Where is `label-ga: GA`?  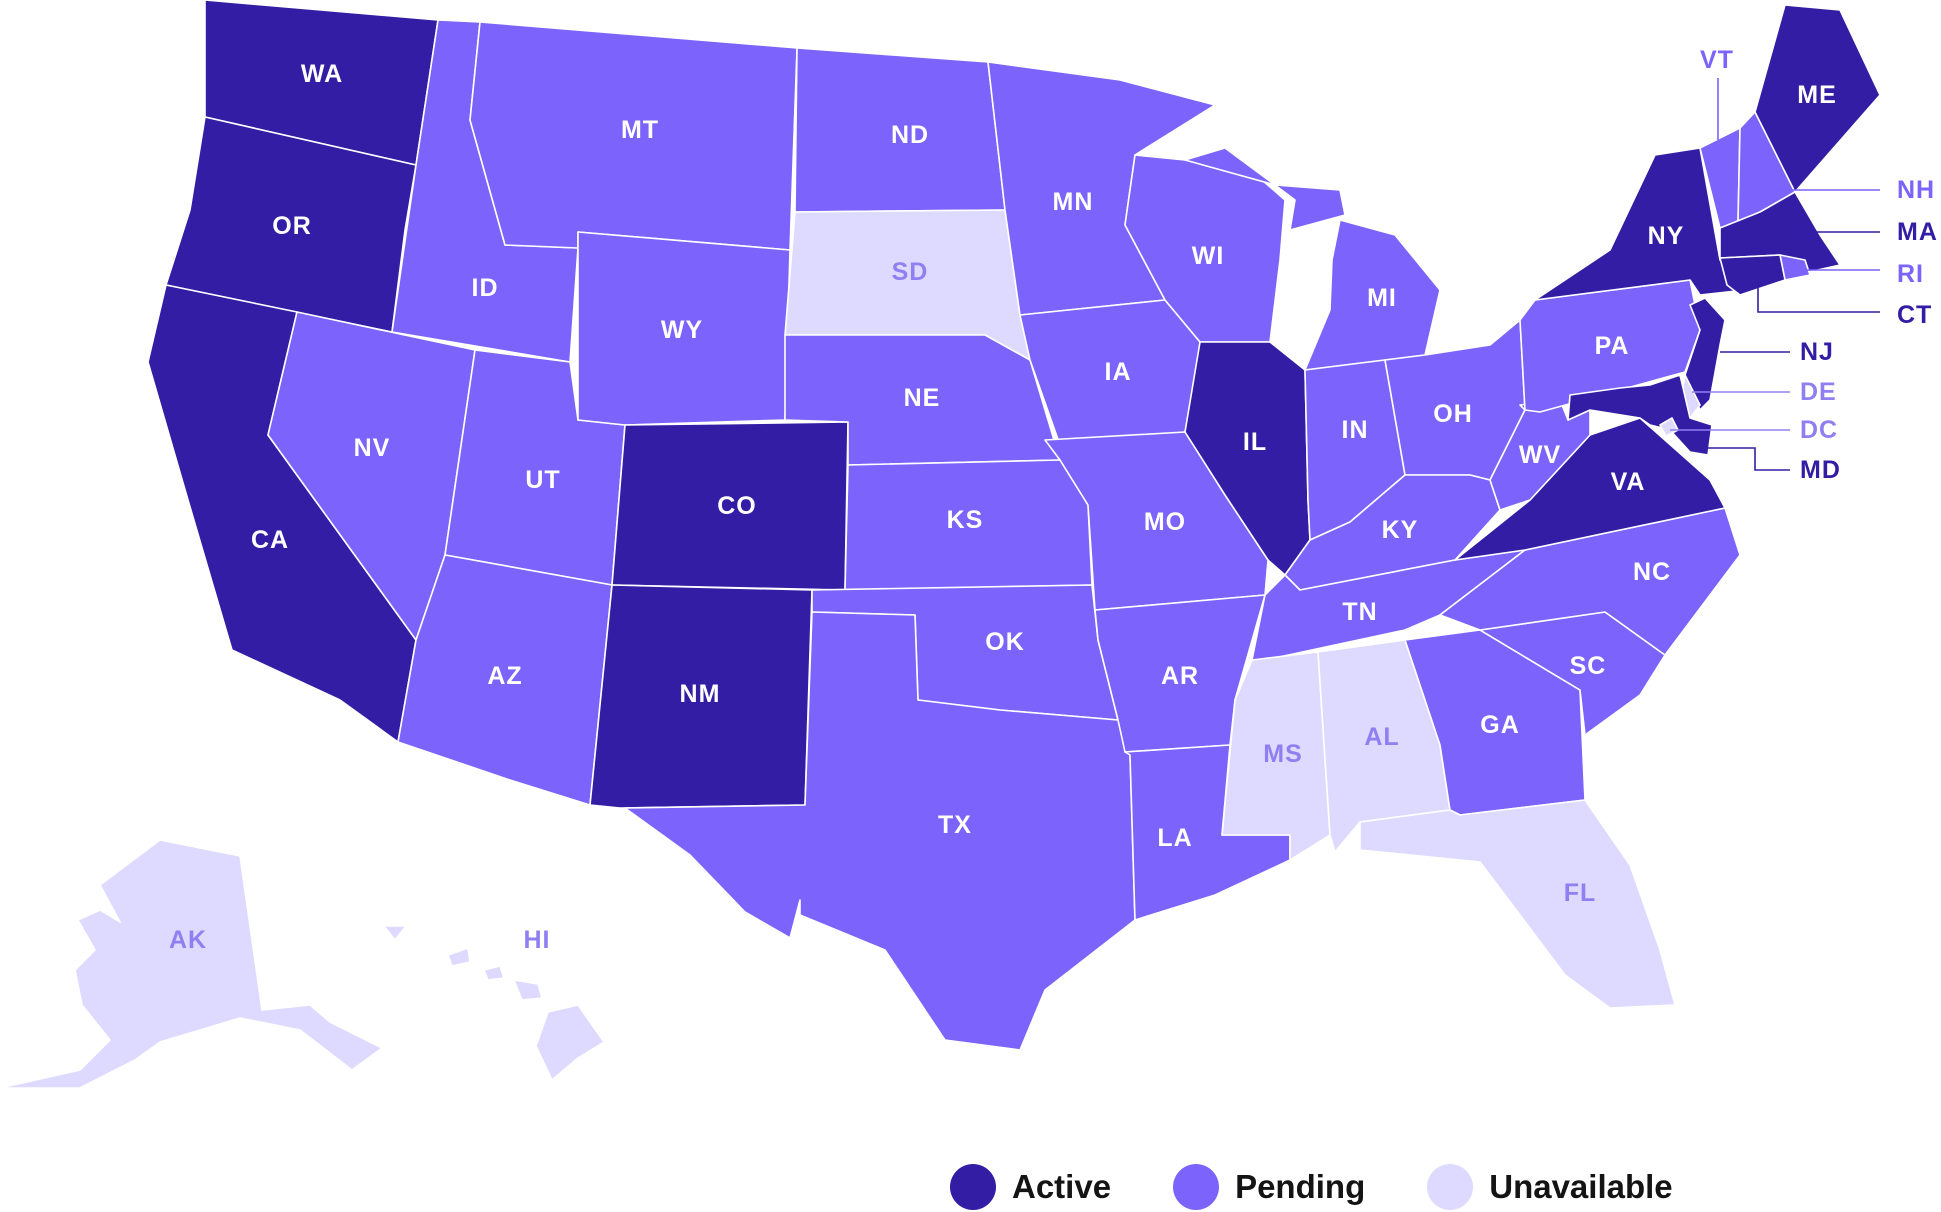
label-ga: GA is located at coordinates (1500, 725).